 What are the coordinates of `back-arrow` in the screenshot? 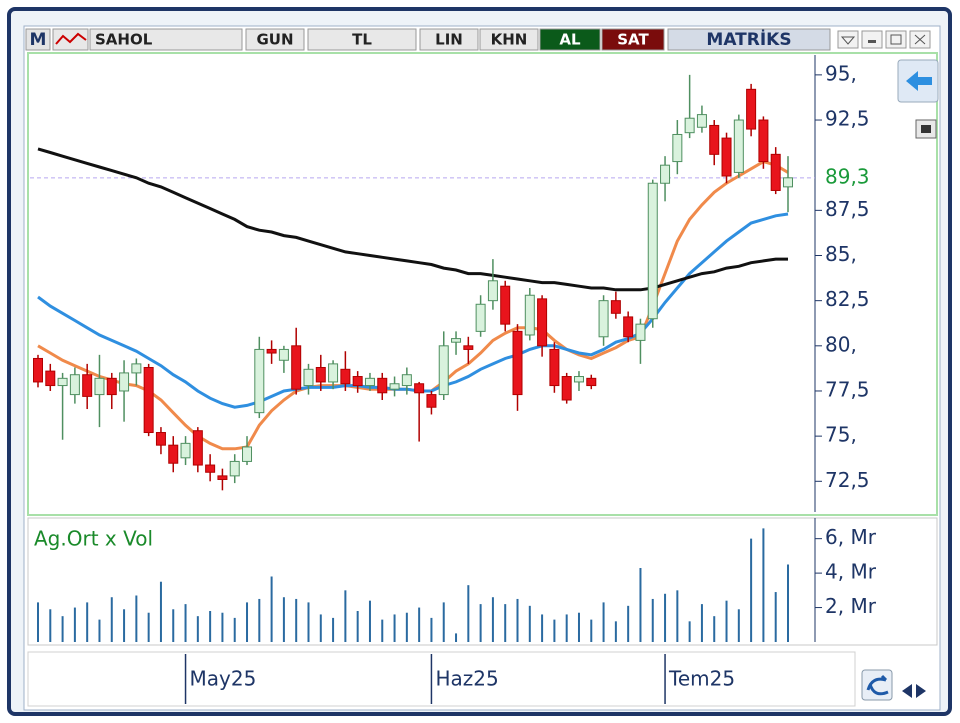 It's located at (919, 81).